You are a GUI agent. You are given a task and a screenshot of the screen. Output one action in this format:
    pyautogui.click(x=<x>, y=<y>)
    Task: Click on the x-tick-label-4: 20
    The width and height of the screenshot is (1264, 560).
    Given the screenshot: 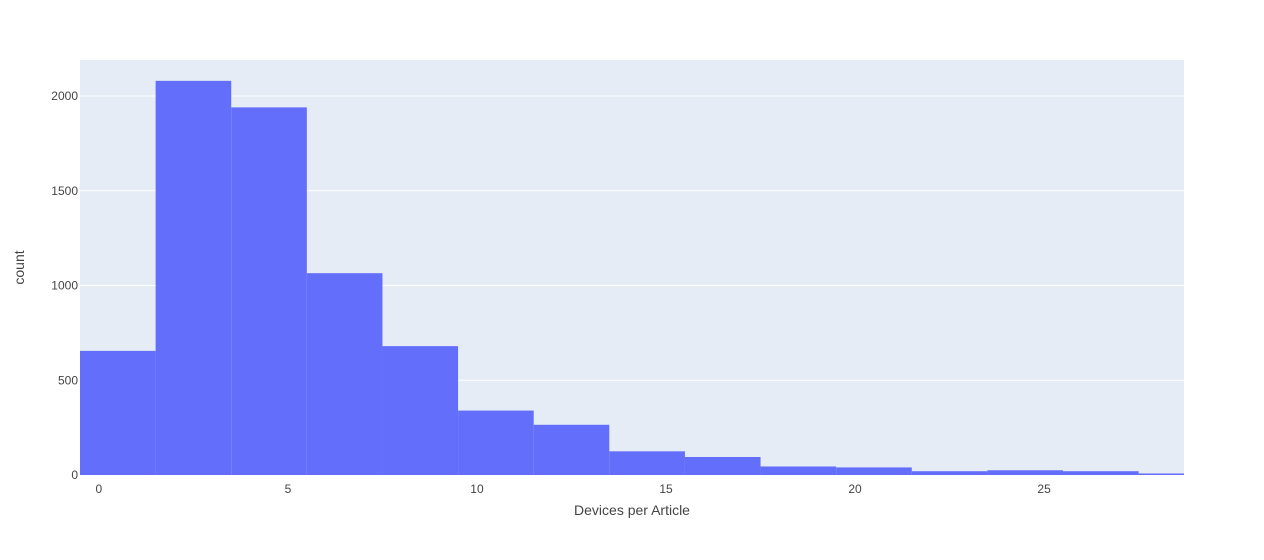 What is the action you would take?
    pyautogui.click(x=855, y=489)
    